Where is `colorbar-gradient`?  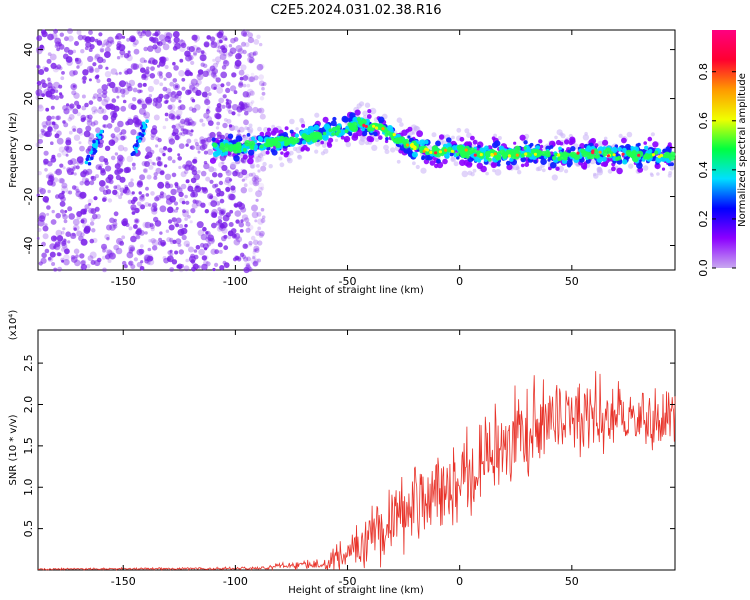 colorbar-gradient is located at coordinates (724, 149).